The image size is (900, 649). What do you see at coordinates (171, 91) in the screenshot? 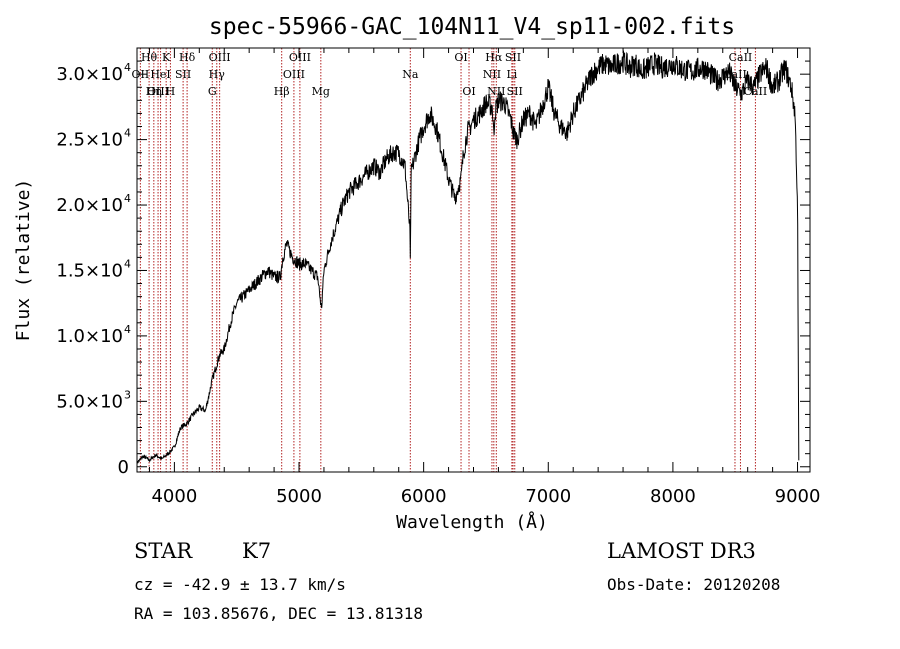
I see `line-label: H` at bounding box center [171, 91].